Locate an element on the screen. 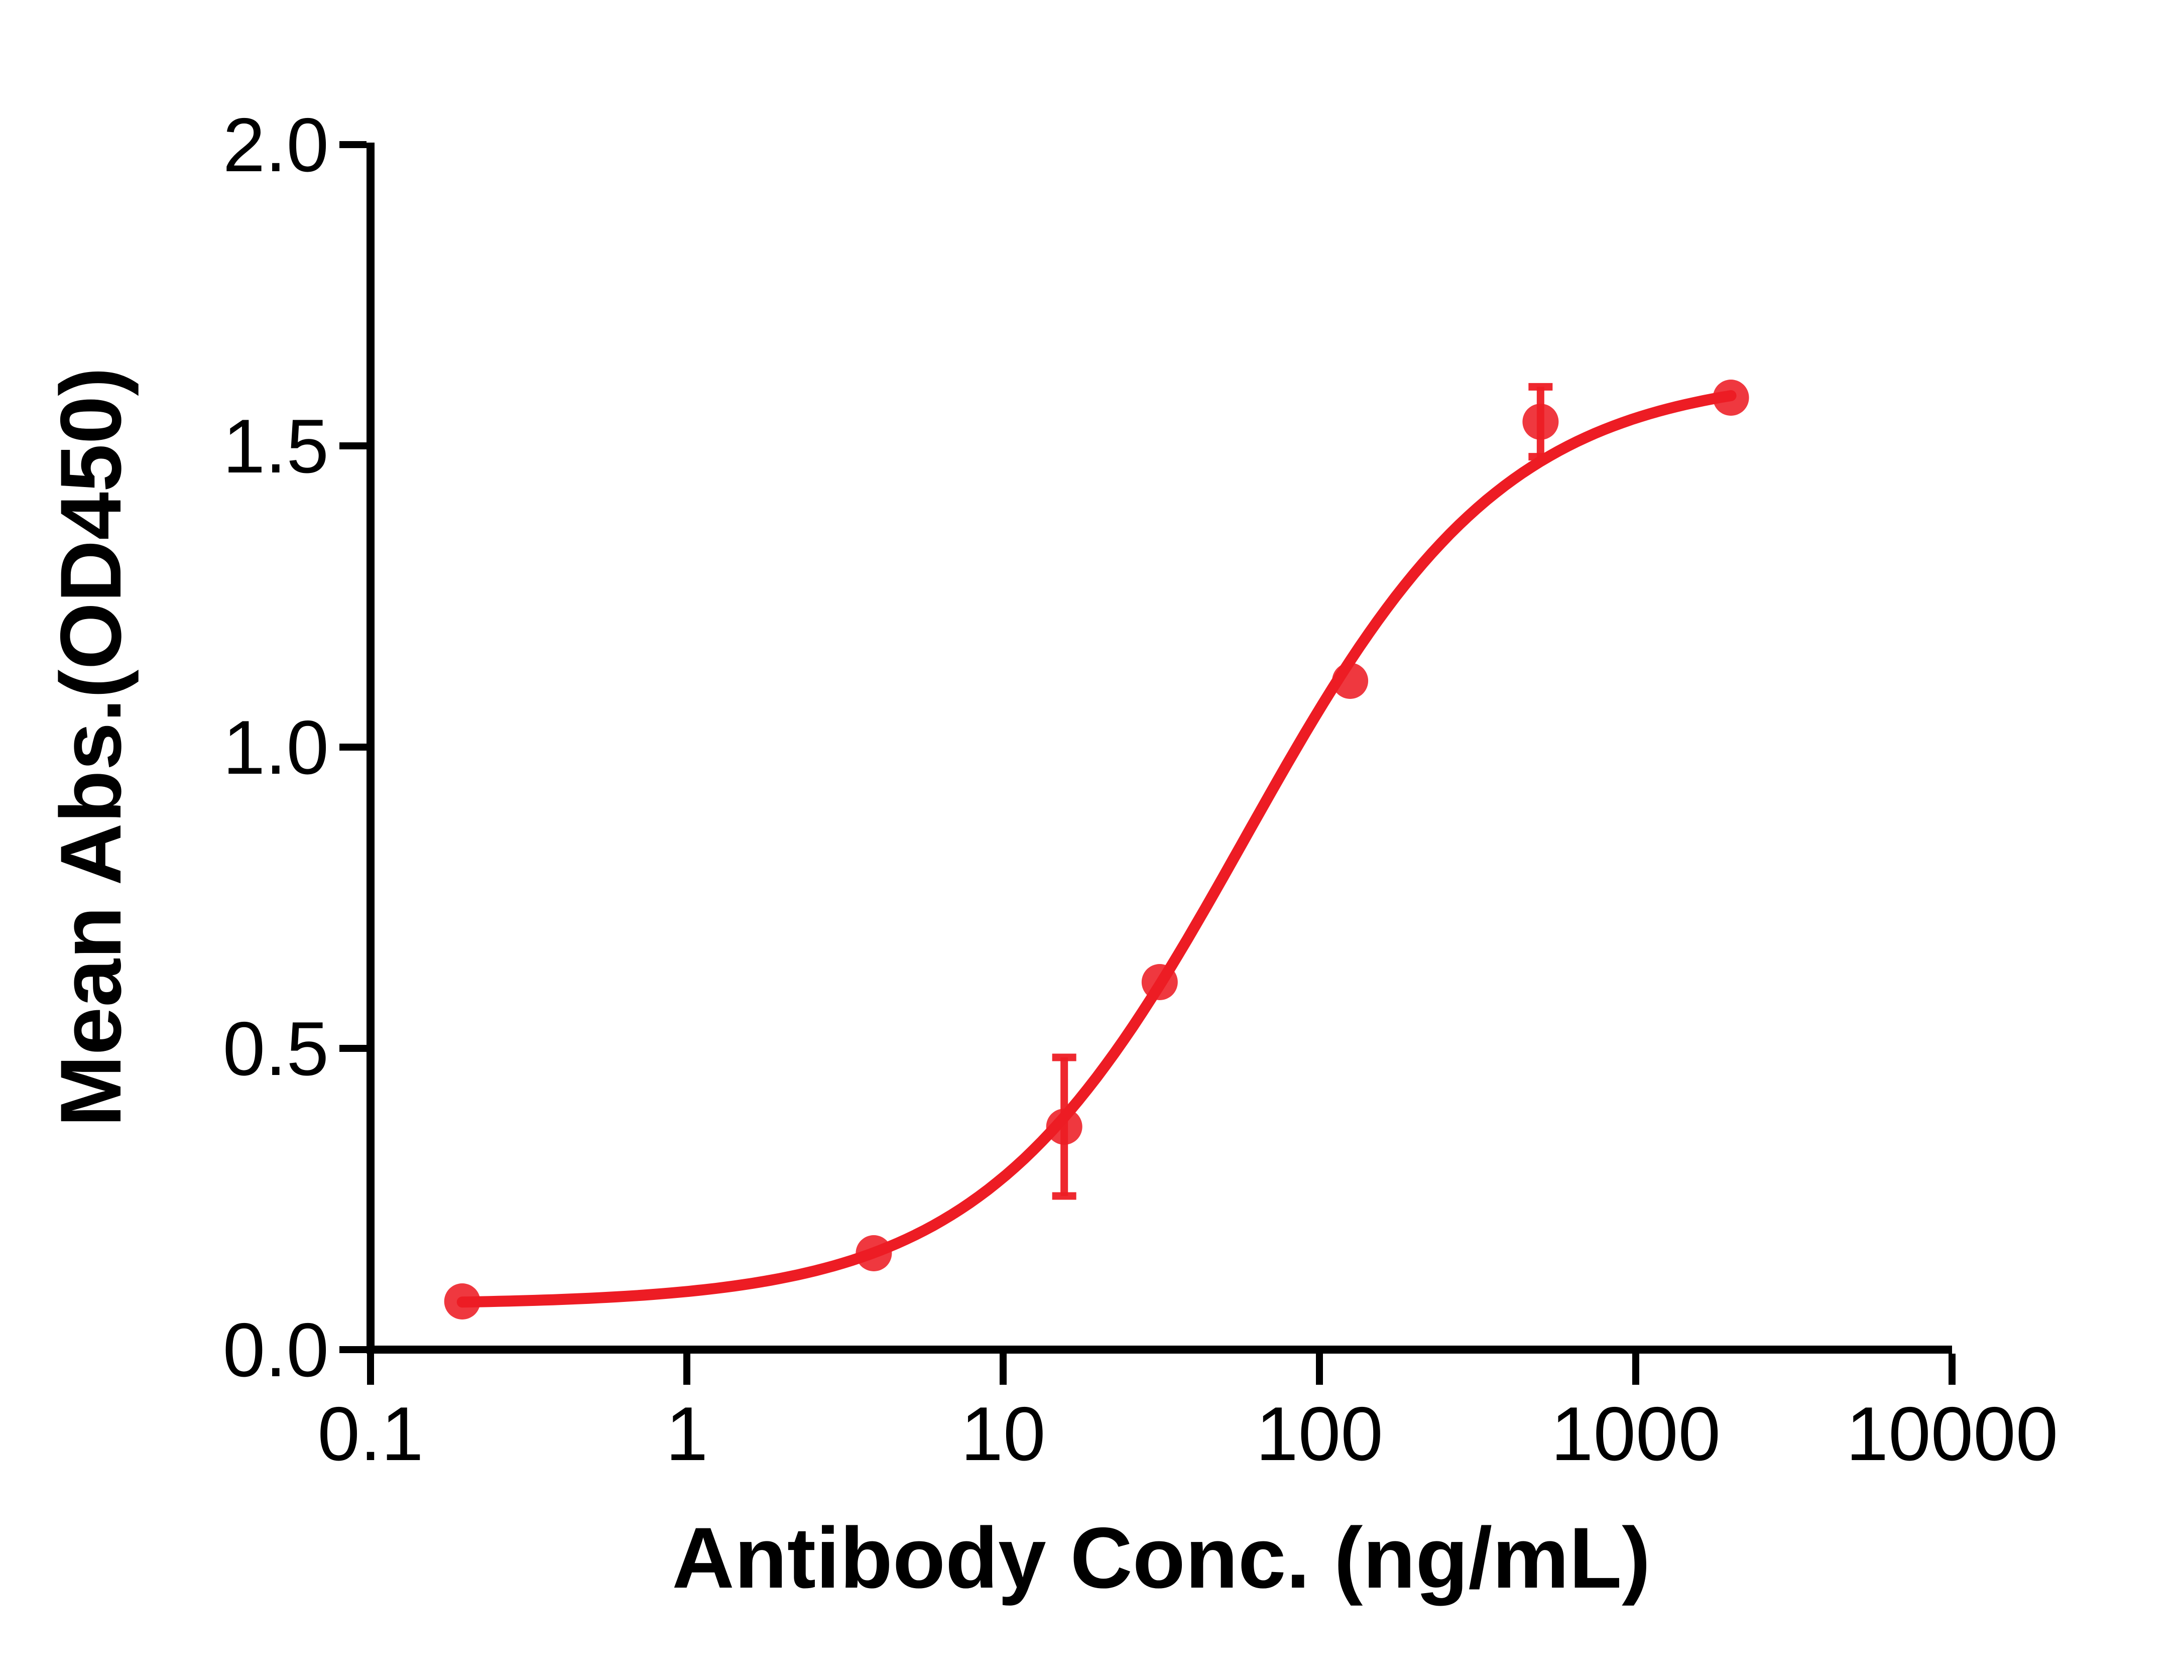  y-tick-label: 1.0 is located at coordinates (276, 747).